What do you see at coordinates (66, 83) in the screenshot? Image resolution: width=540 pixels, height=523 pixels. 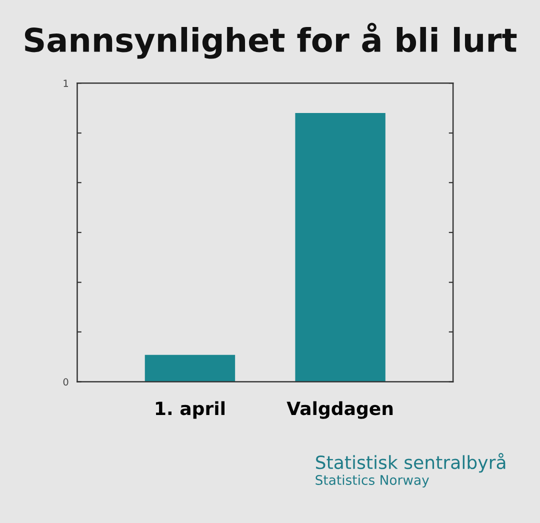 I see `y-tick-label: 1` at bounding box center [66, 83].